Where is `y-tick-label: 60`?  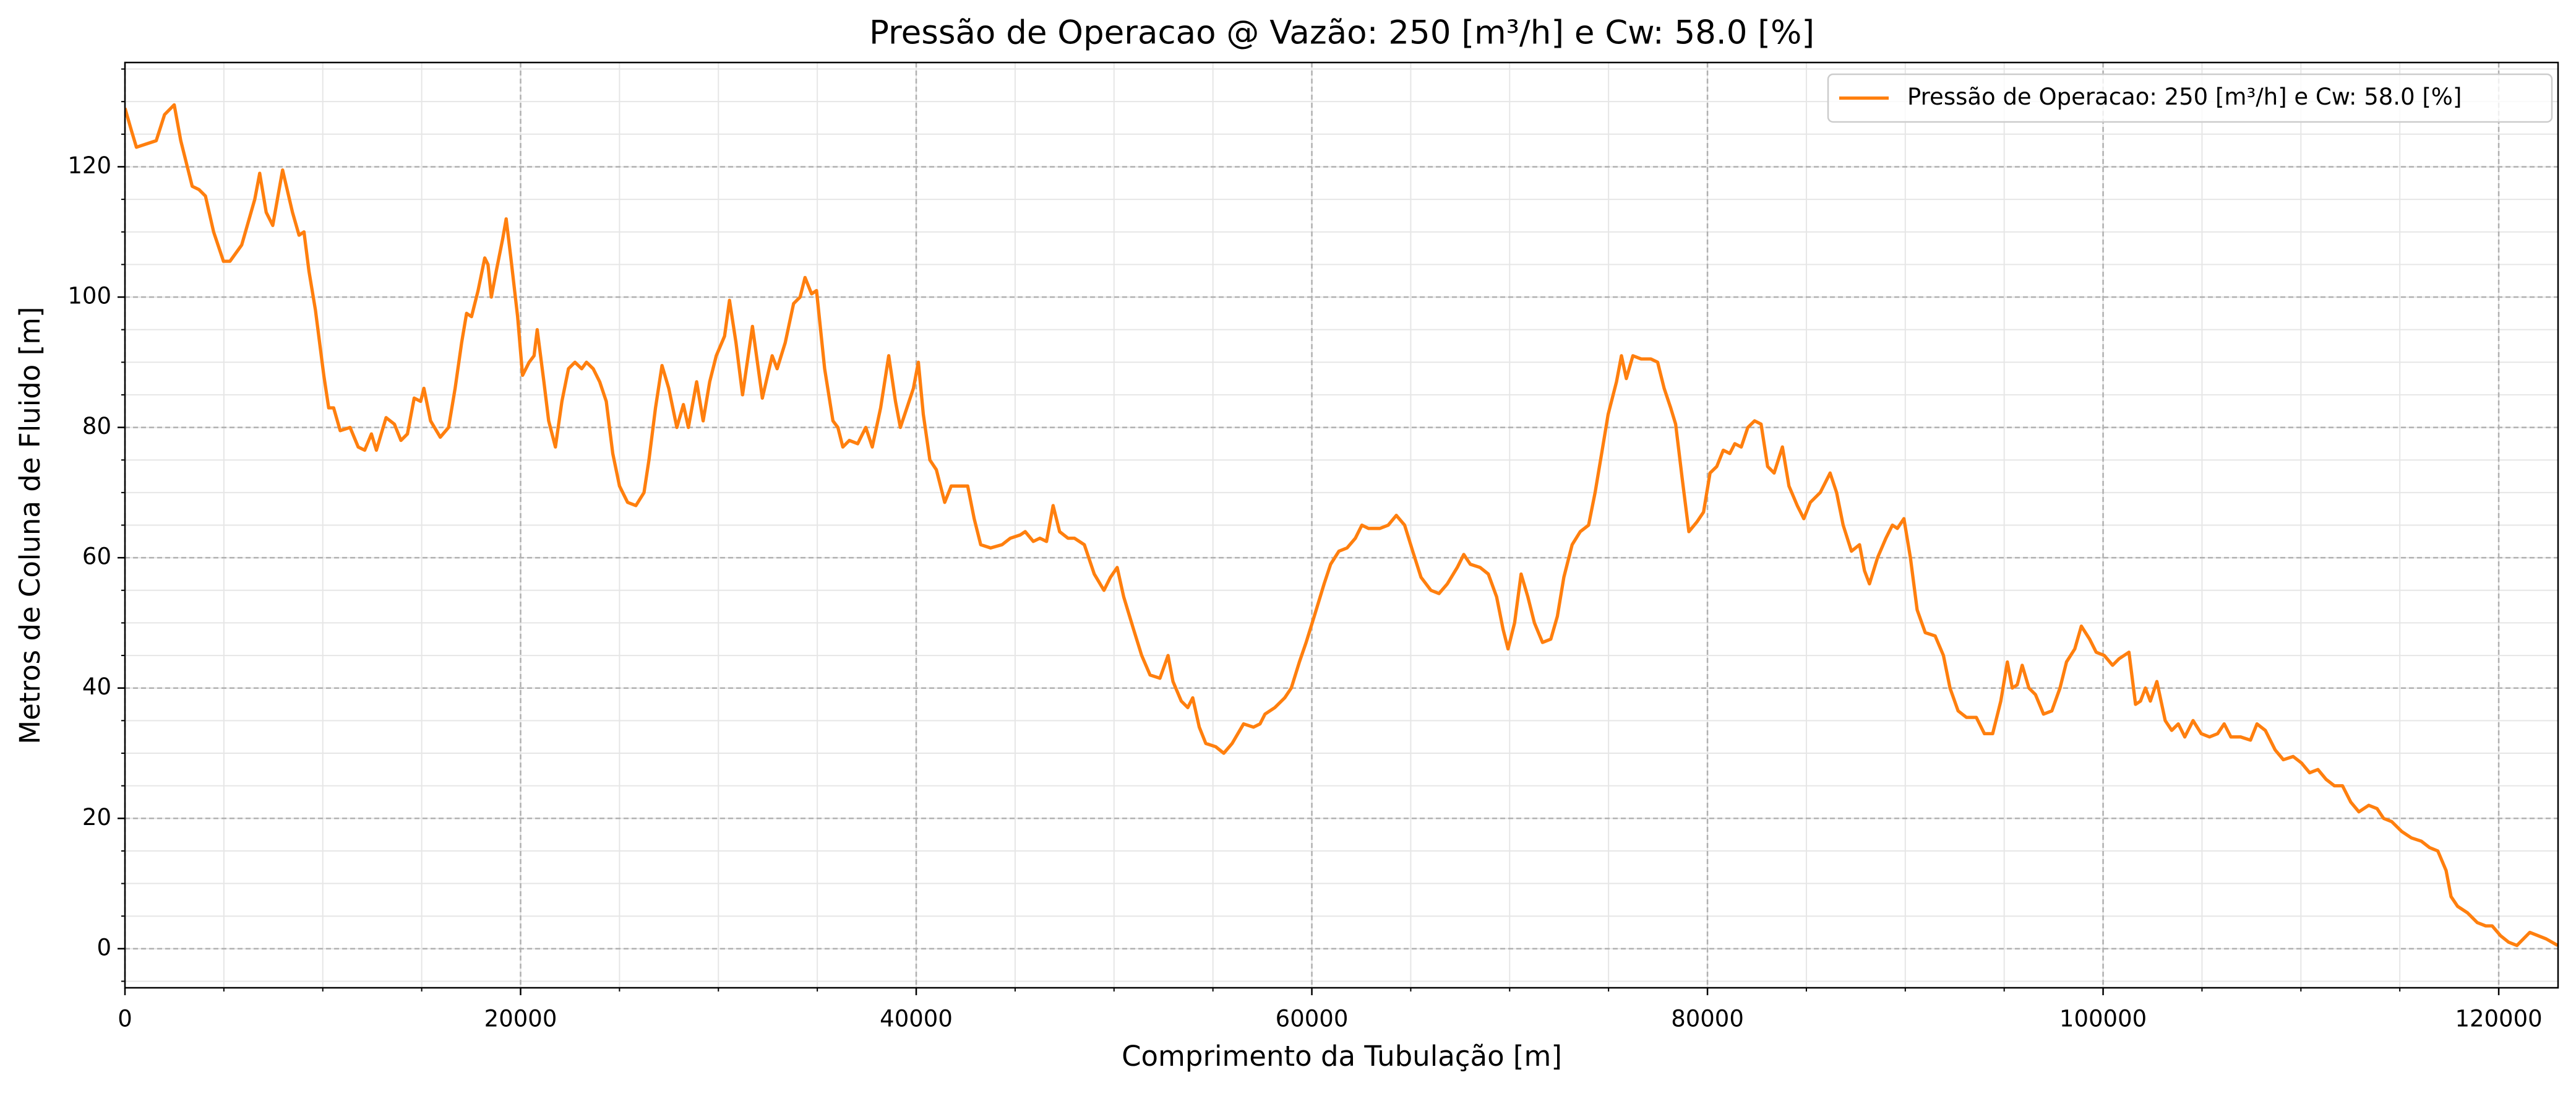 y-tick-label: 60 is located at coordinates (96, 557).